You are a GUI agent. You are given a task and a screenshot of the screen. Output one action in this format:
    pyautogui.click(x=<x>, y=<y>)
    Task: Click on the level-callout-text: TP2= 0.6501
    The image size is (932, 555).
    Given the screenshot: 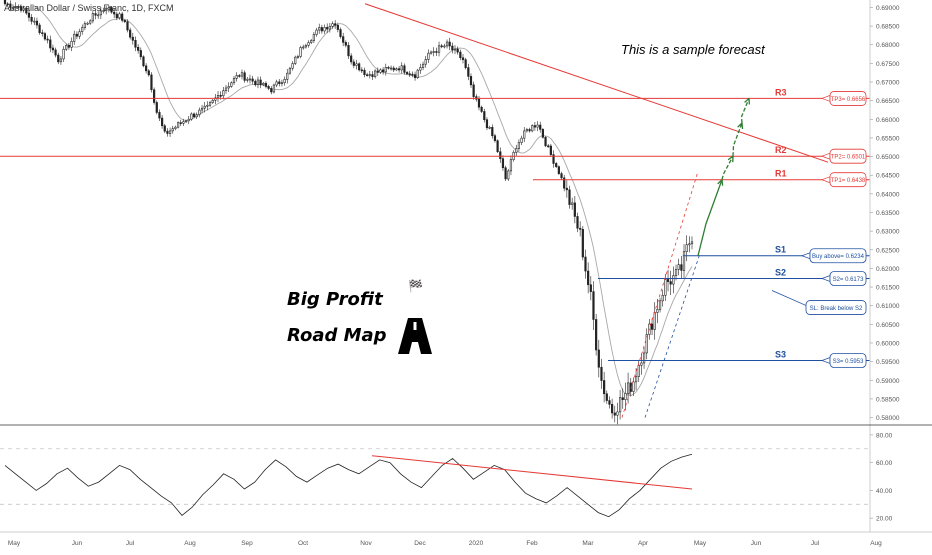 What is the action you would take?
    pyautogui.click(x=848, y=158)
    